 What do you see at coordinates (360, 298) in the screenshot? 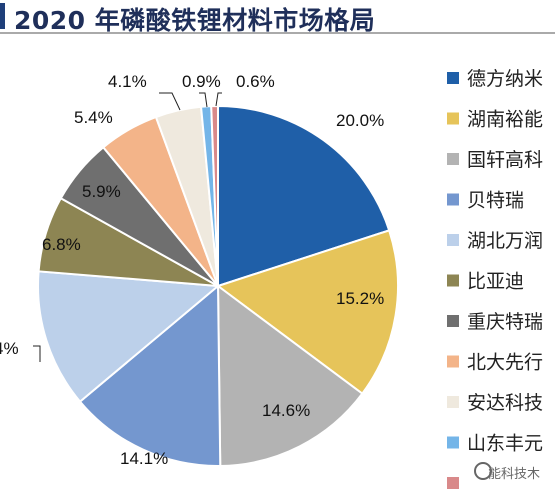
I see `slice-label-1: 15.2%` at bounding box center [360, 298].